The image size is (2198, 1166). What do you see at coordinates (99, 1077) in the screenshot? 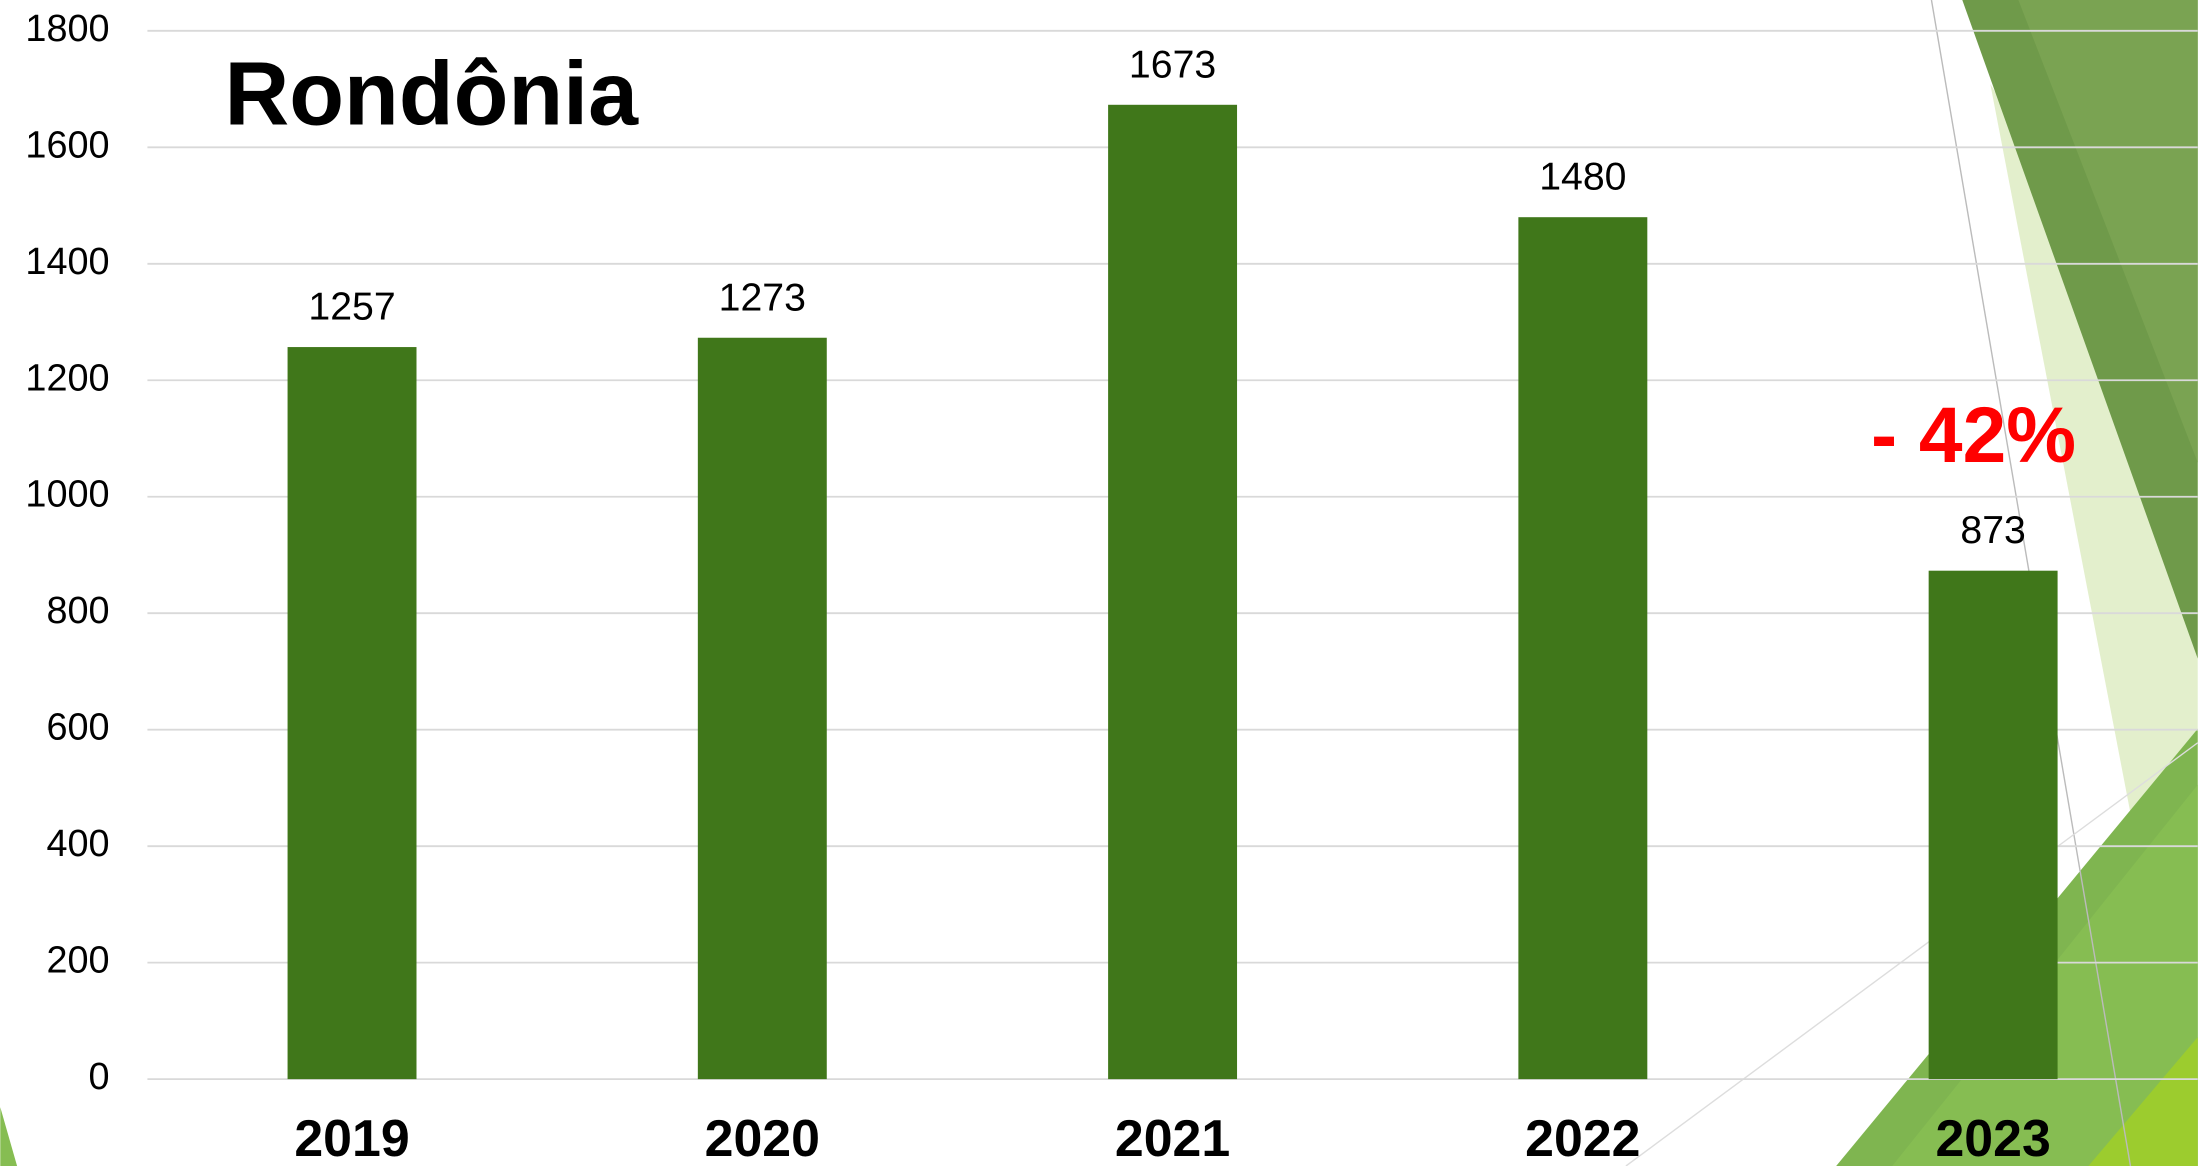
I see `y-tick-label: 0` at bounding box center [99, 1077].